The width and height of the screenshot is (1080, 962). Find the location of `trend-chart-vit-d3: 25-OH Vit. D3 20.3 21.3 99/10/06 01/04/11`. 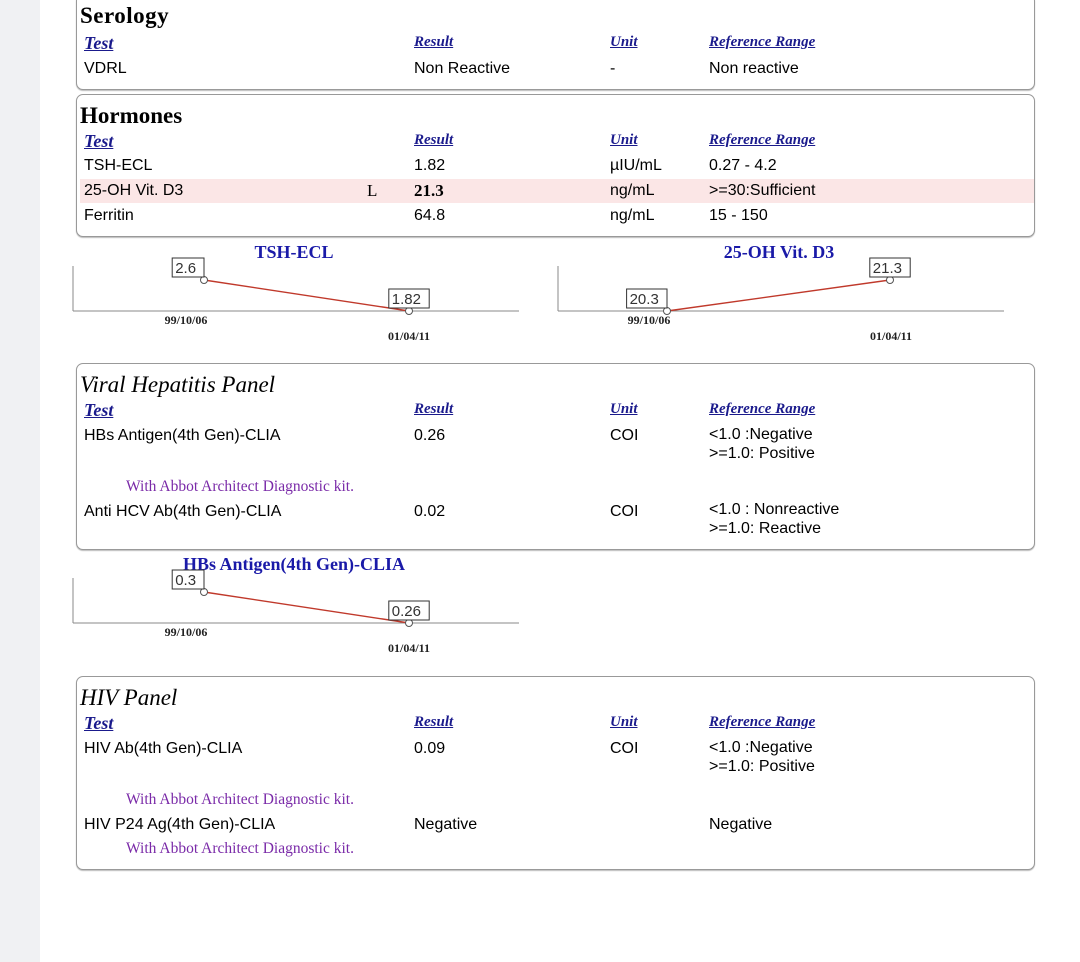

trend-chart-vit-d3: 25-OH Vit. D3 20.3 21.3 99/10/06 01/04/11 is located at coordinates (780, 292).